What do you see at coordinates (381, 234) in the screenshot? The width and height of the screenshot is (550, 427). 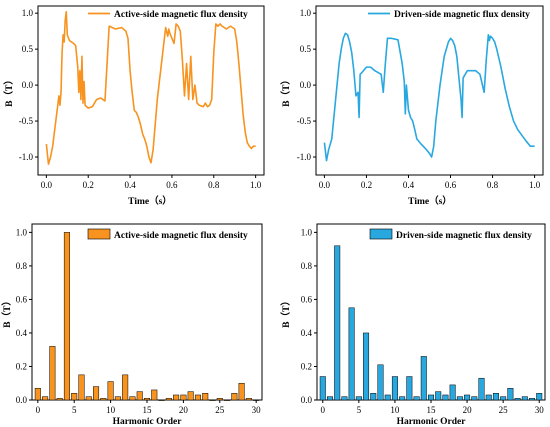 I see `legend-swatch` at bounding box center [381, 234].